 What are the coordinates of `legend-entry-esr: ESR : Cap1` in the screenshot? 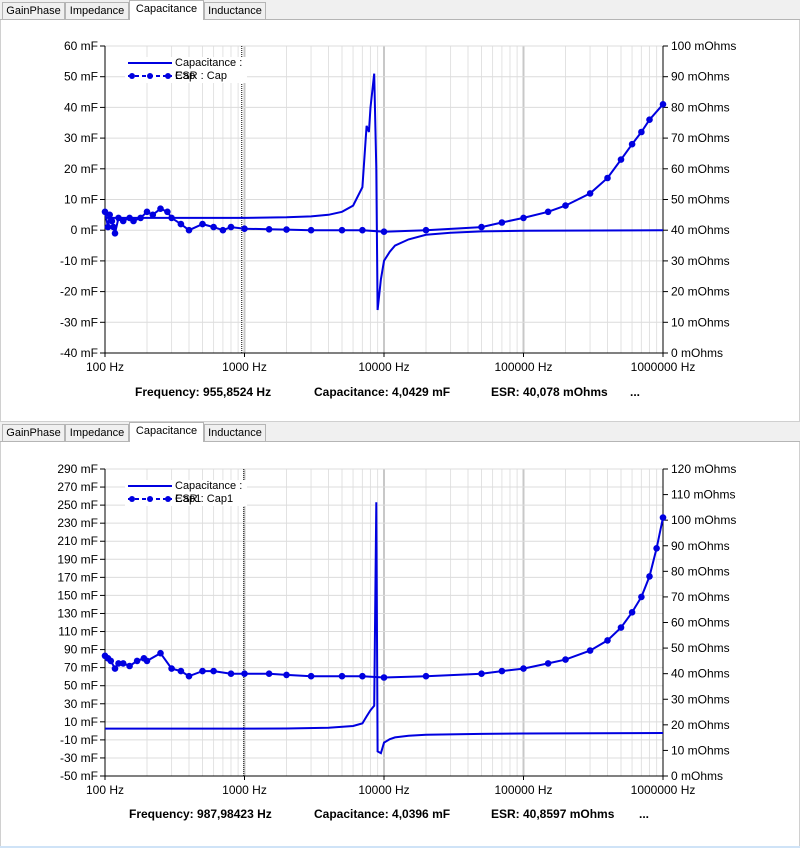 It's located at (186, 499).